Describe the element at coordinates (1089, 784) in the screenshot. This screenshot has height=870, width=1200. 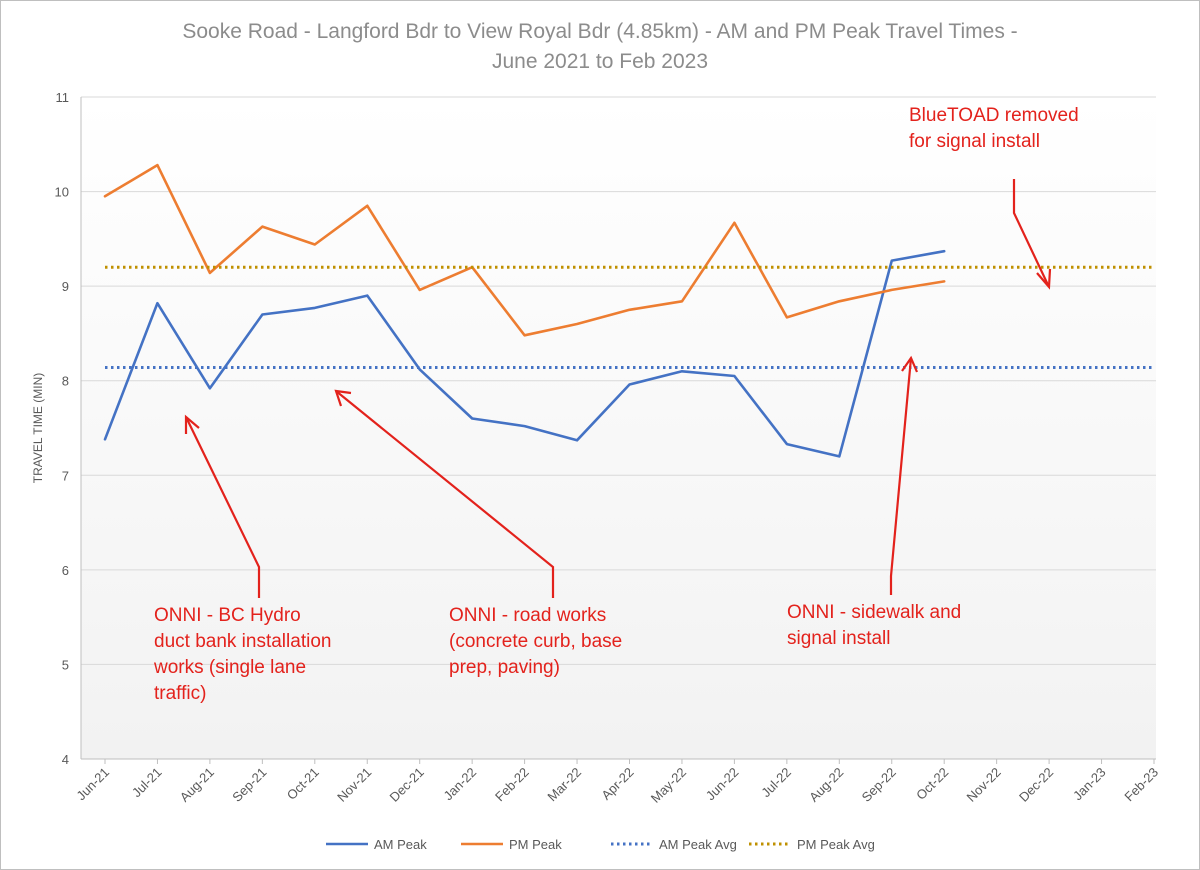
I see `x-tick-label: Jan-23` at that location.